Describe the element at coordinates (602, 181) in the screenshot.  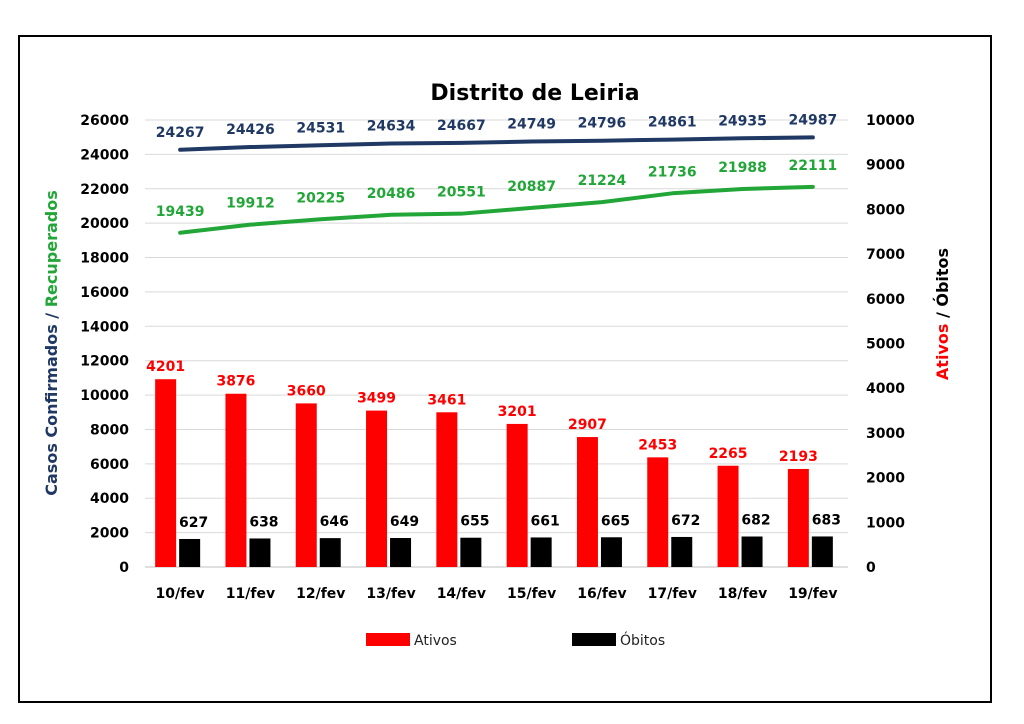
I see `data-label-recuperados: 21224` at that location.